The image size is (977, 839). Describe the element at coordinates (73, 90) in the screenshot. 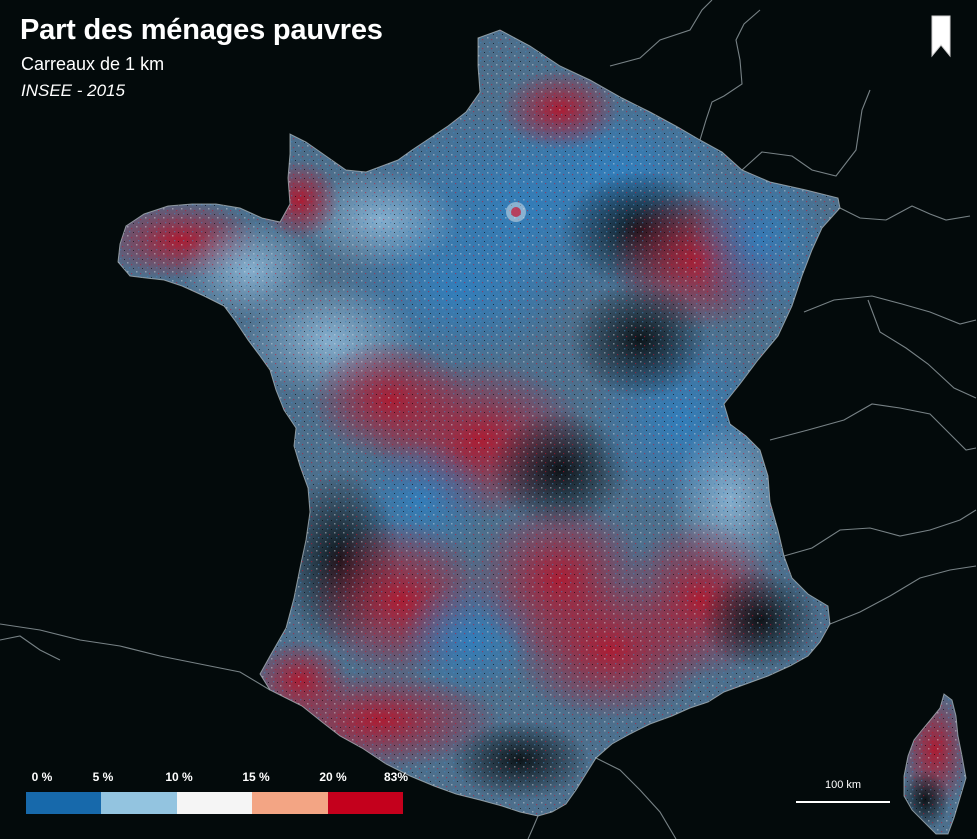

I see `map-source: INSEE - 2015` at that location.